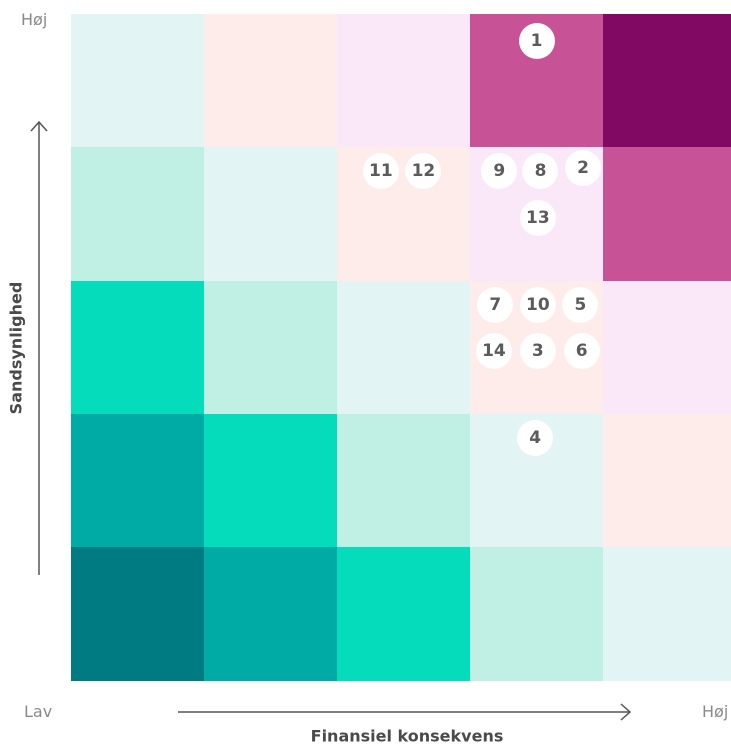  What do you see at coordinates (537, 351) in the screenshot?
I see `risk-marker-3: 3` at bounding box center [537, 351].